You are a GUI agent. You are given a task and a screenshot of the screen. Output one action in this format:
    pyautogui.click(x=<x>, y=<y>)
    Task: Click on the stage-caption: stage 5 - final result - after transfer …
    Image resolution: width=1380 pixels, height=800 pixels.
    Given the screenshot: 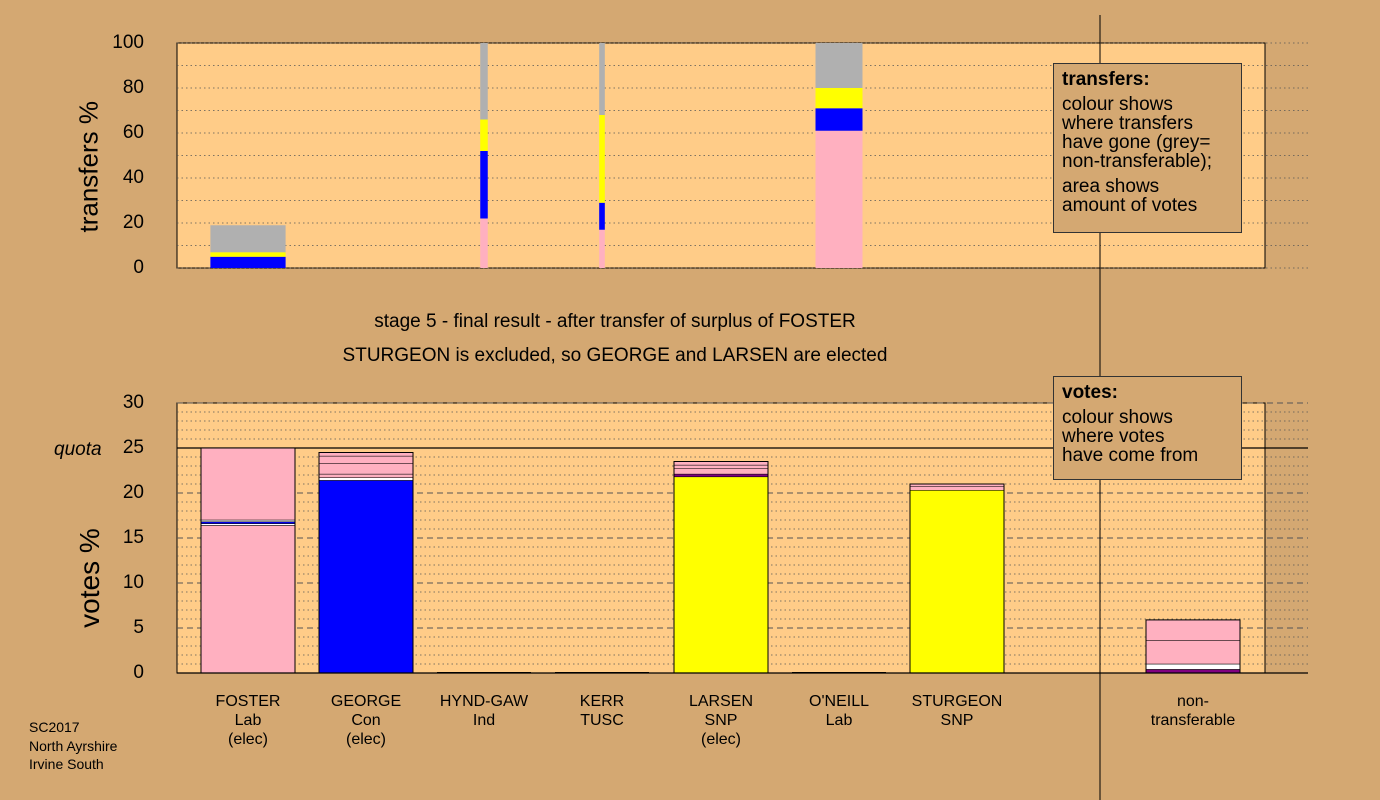 What is the action you would take?
    pyautogui.click(x=615, y=321)
    